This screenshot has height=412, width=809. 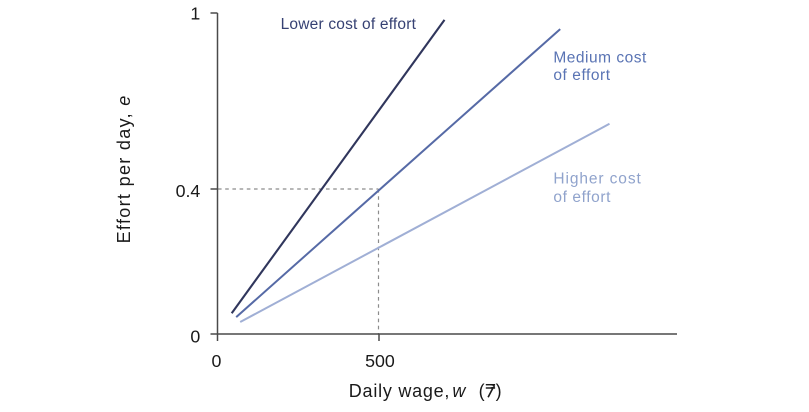 What do you see at coordinates (124, 168) in the screenshot?
I see `svg-text: Effort per day, e` at bounding box center [124, 168].